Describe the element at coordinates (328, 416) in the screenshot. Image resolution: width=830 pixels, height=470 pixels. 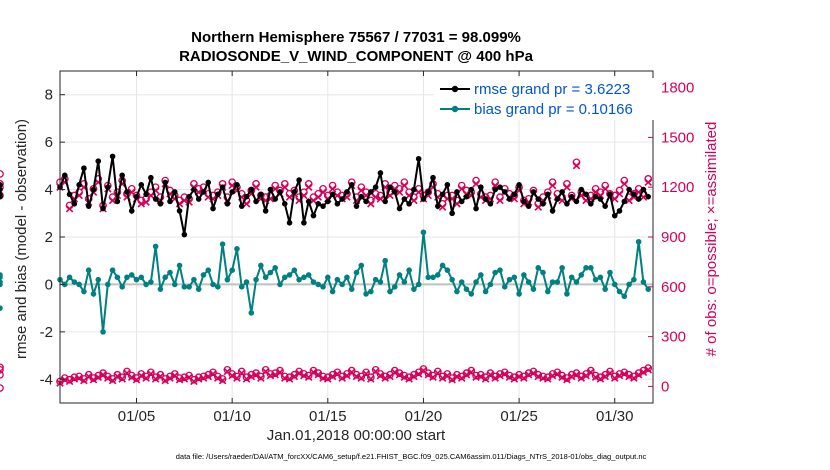
I see `x-tick-label-2: 01/15` at that location.